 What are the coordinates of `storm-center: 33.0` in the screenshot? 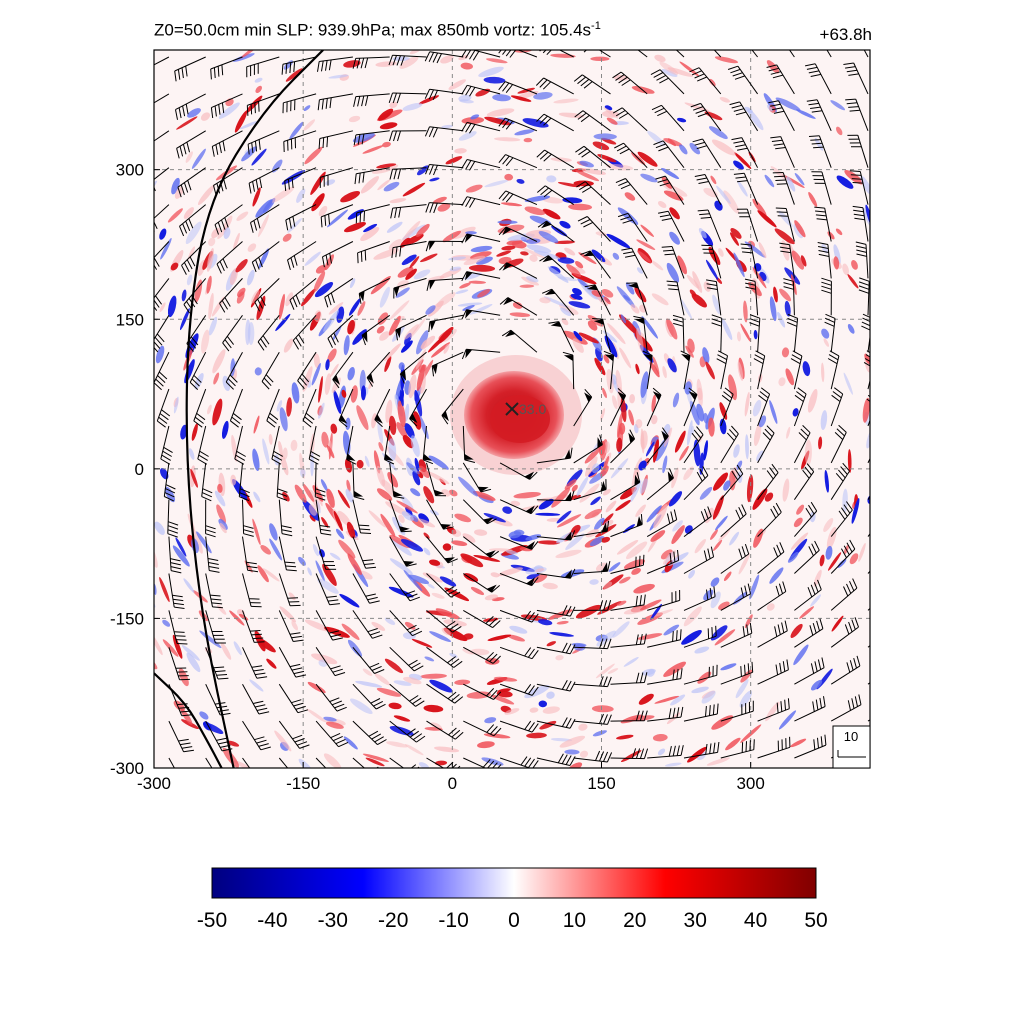 It's located at (525, 409).